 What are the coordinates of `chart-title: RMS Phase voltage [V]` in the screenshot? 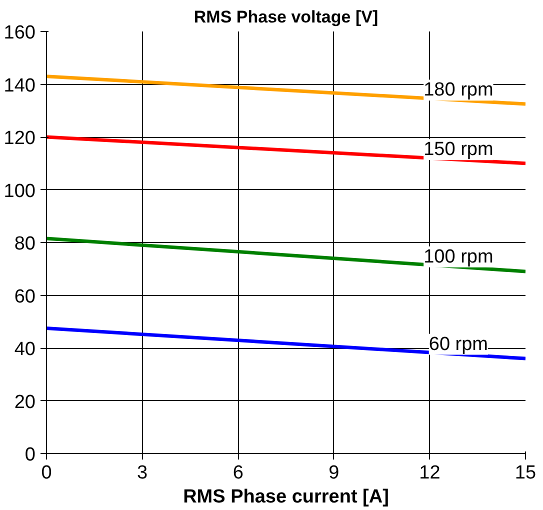 It's located at (286, 17).